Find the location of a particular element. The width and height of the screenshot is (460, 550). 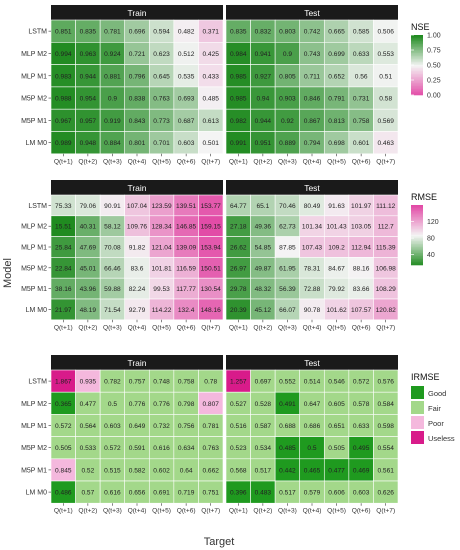

facet-strip-test is located at coordinates (312, 12).